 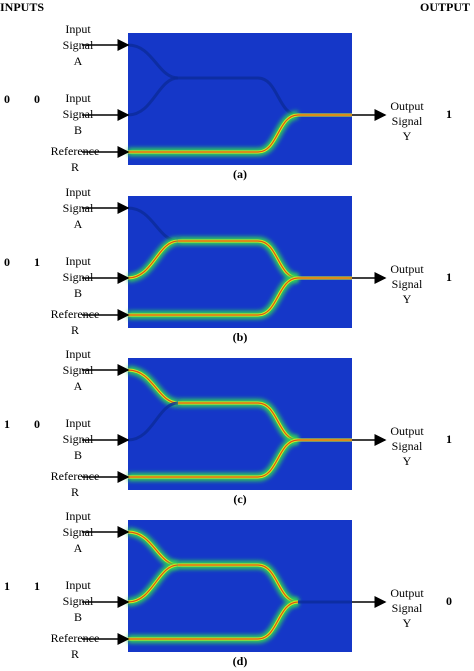 I want to click on output-value: 0, so click(x=449, y=601).